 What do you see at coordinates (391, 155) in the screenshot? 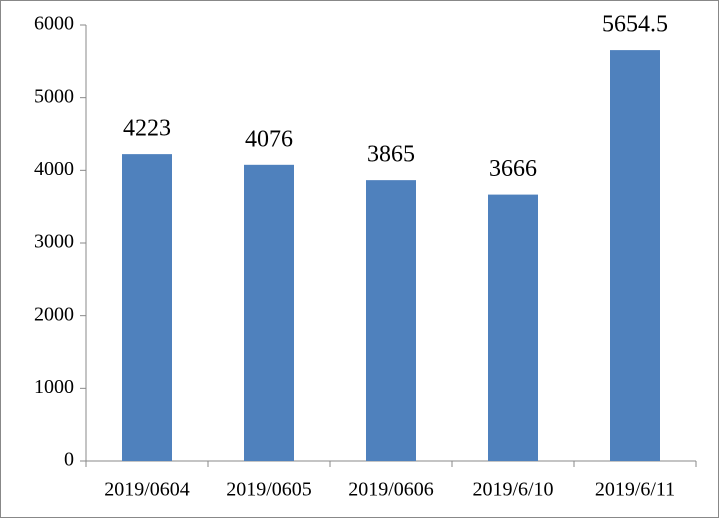
I see `value-label: 3865` at bounding box center [391, 155].